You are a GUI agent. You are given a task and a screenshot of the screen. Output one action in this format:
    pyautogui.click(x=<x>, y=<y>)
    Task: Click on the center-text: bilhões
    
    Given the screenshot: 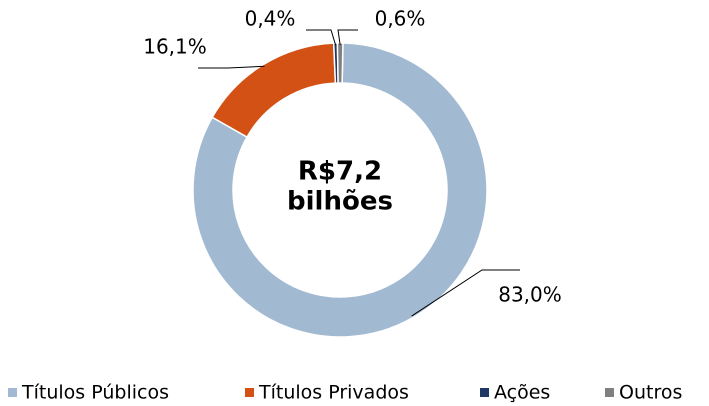 What is the action you would take?
    pyautogui.click(x=340, y=202)
    